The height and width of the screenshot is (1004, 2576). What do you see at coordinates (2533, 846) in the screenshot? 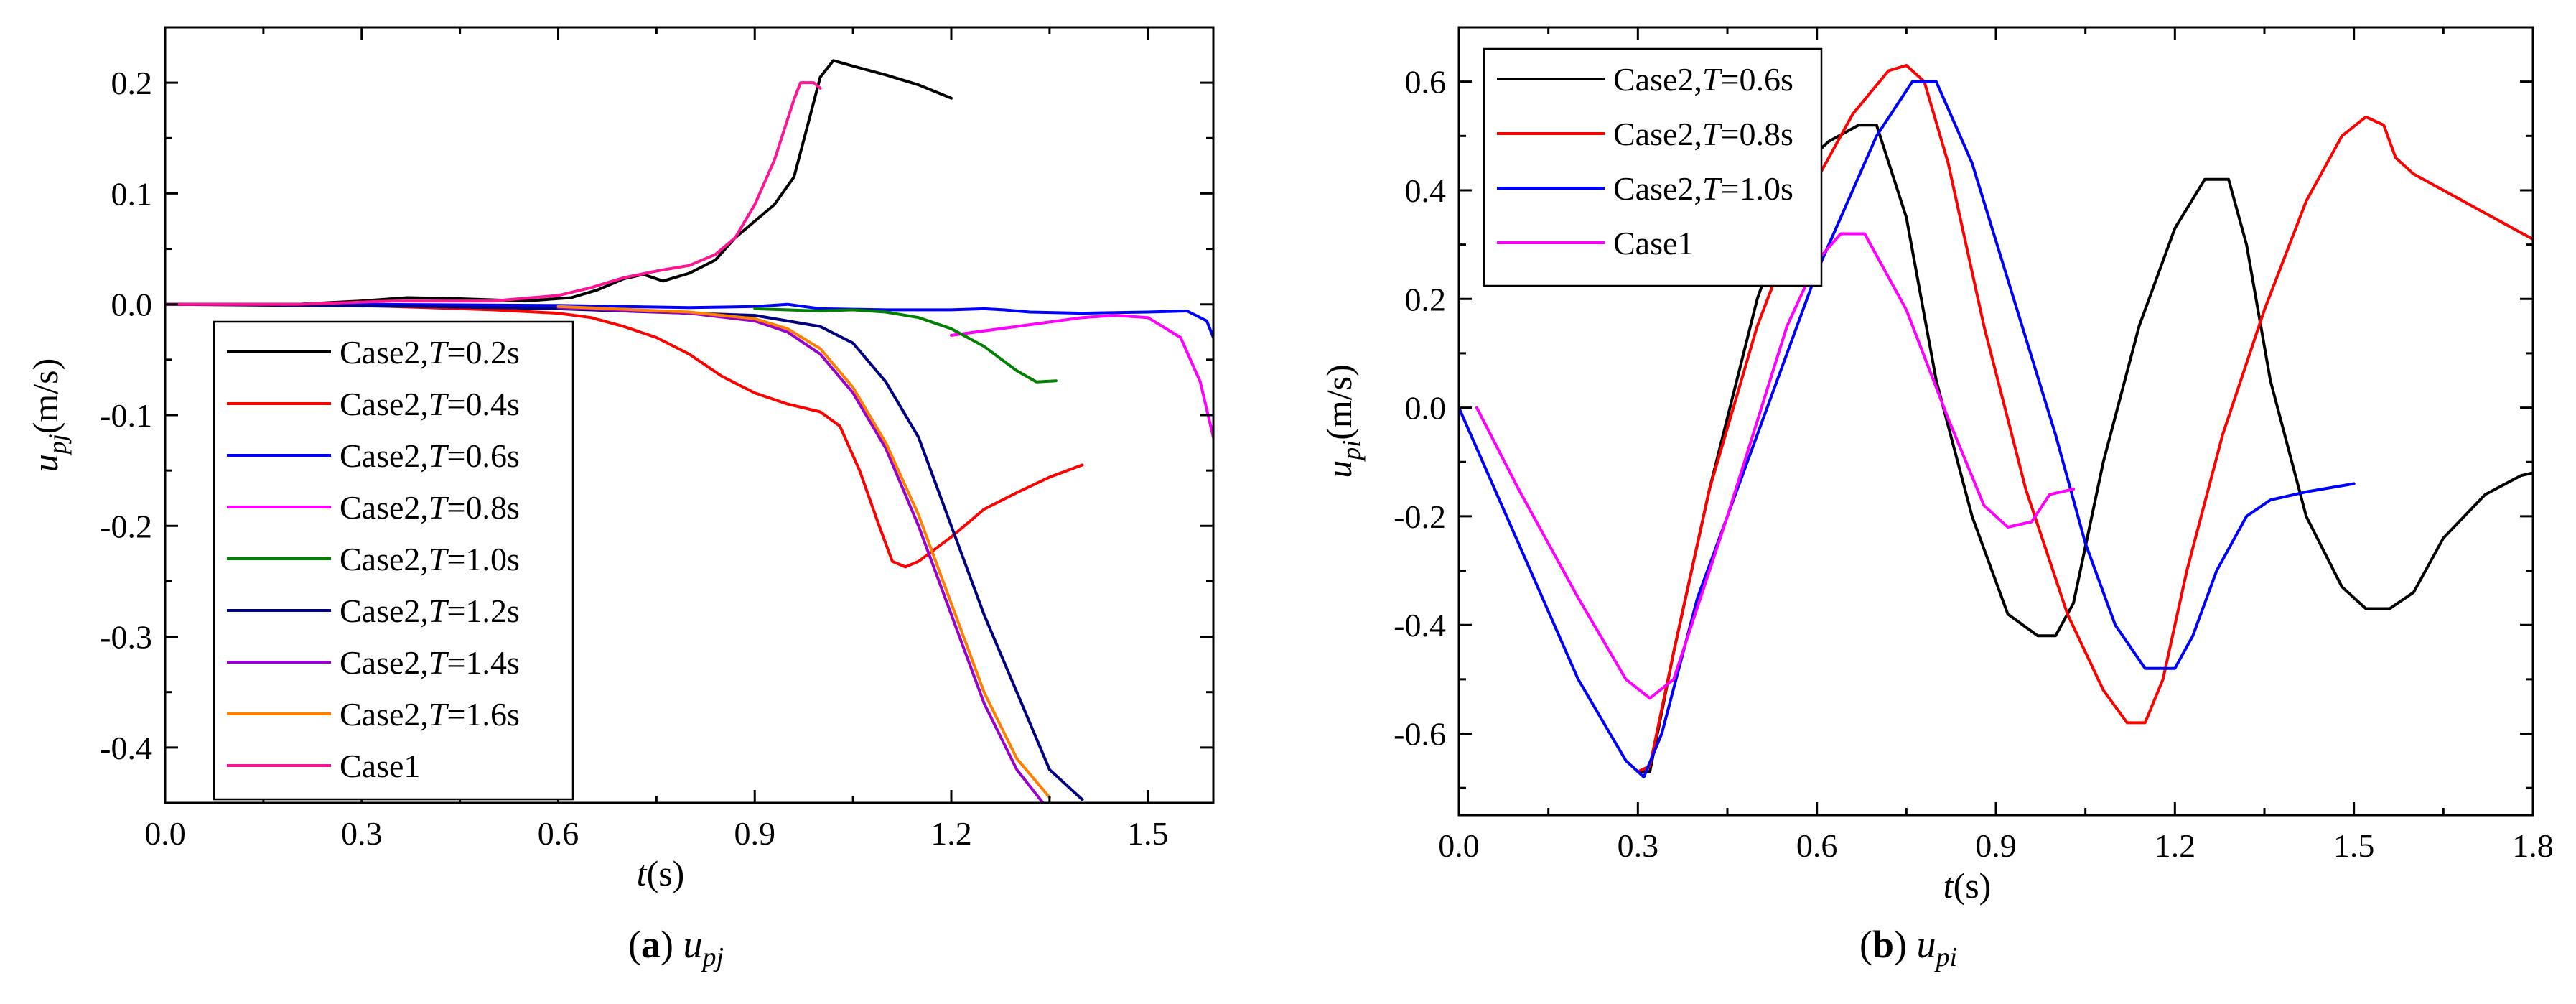
I see `x-tick-label: 1.8` at bounding box center [2533, 846].